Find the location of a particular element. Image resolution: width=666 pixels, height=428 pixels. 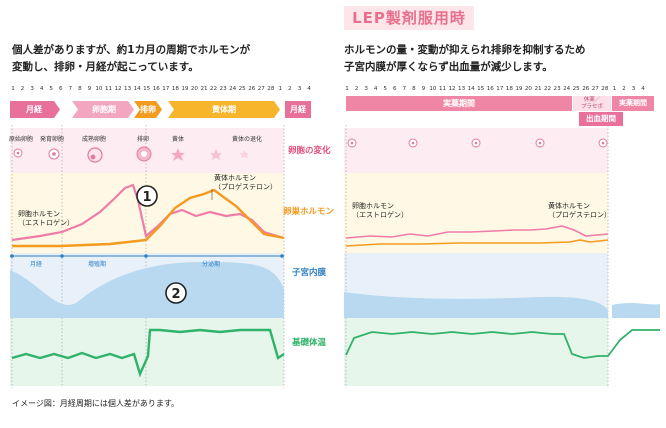

left-progesterone-curve is located at coordinates (148, 218).